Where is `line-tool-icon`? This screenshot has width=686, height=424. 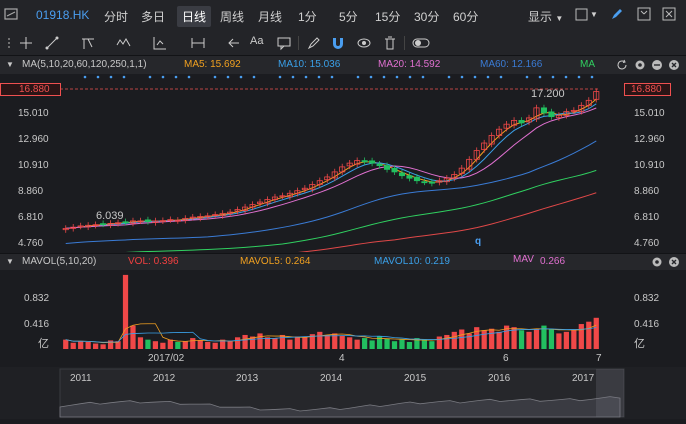 line-tool-icon is located at coordinates (52, 43).